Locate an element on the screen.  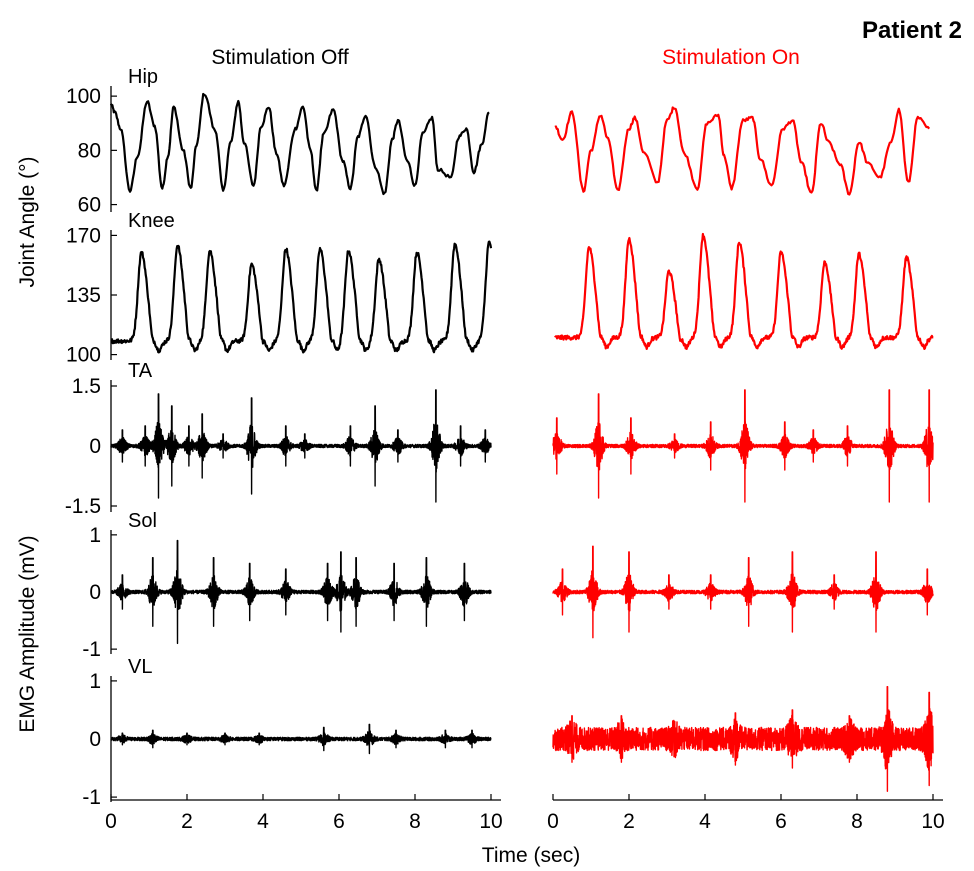
x-tick-label-off: 6 is located at coordinates (339, 821).